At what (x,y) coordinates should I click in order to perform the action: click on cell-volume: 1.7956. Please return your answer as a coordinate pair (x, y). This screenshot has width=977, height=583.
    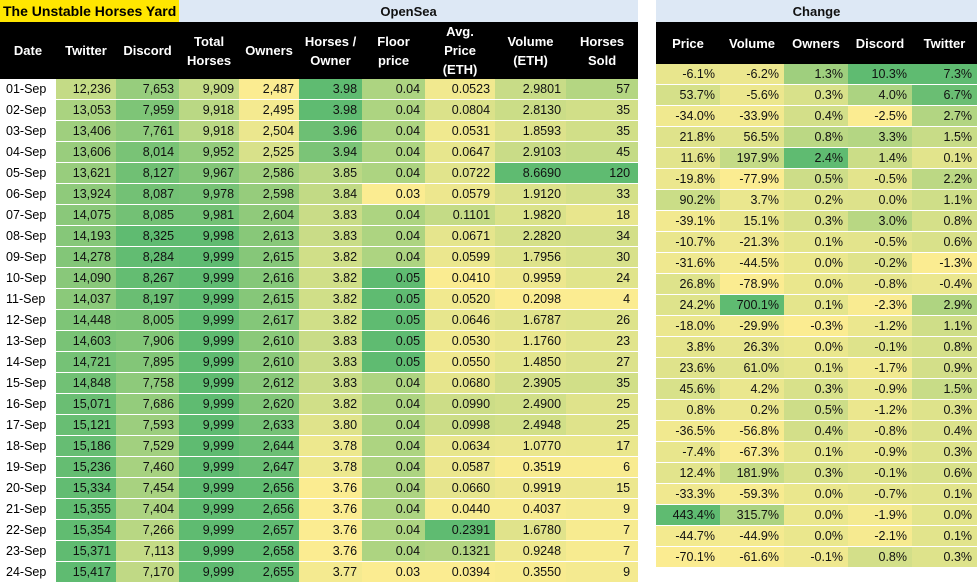
    Looking at the image, I should click on (531, 257).